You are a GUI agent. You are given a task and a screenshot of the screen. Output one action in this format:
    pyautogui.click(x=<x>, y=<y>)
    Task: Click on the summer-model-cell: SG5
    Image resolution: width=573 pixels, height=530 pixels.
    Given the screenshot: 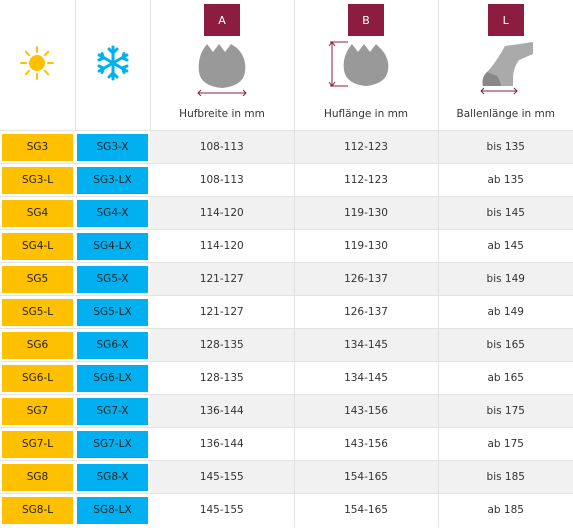 What is the action you would take?
    pyautogui.click(x=37, y=279)
    